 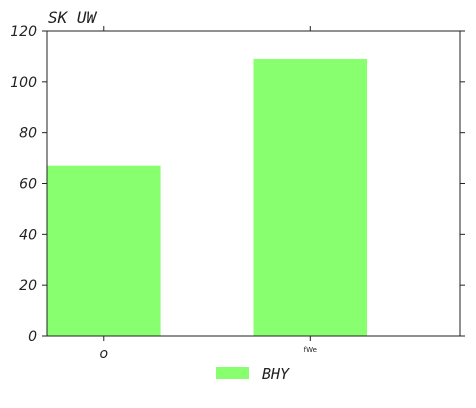 What do you see at coordinates (232, 373) in the screenshot?
I see `legend-swatch-bhy` at bounding box center [232, 373].